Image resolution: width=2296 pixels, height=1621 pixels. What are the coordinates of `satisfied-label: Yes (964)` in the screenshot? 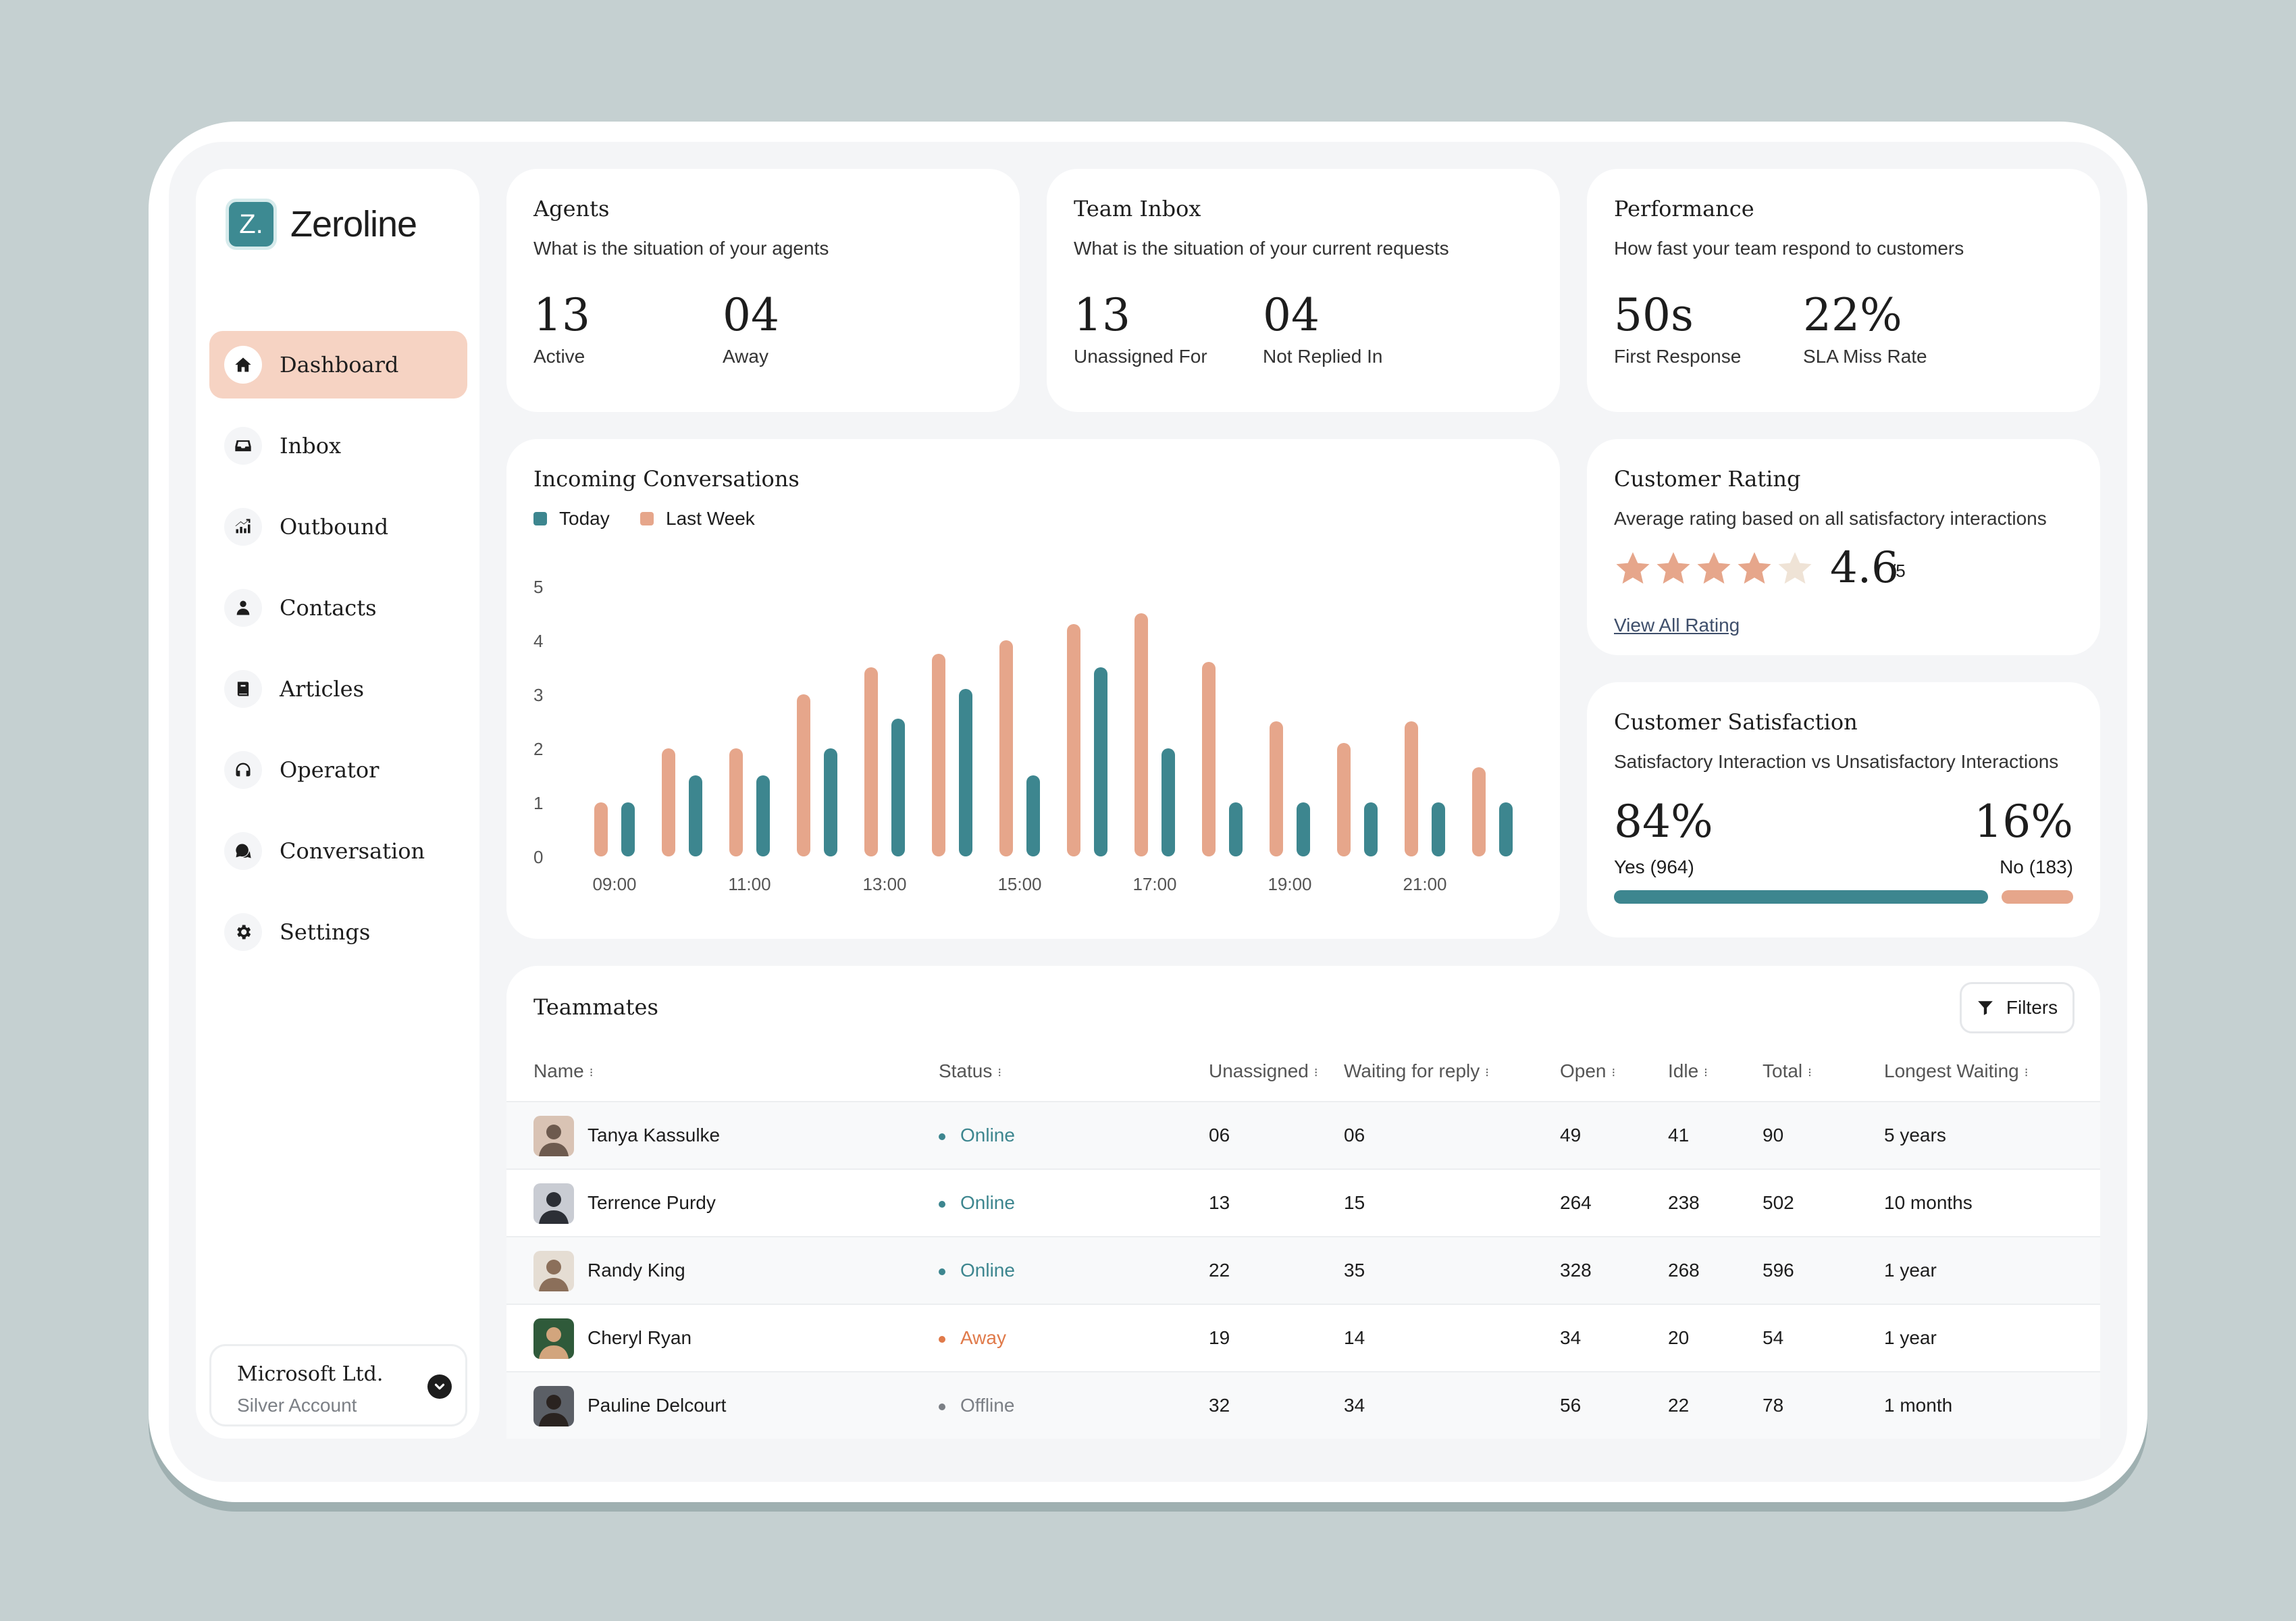 It's located at (1654, 866).